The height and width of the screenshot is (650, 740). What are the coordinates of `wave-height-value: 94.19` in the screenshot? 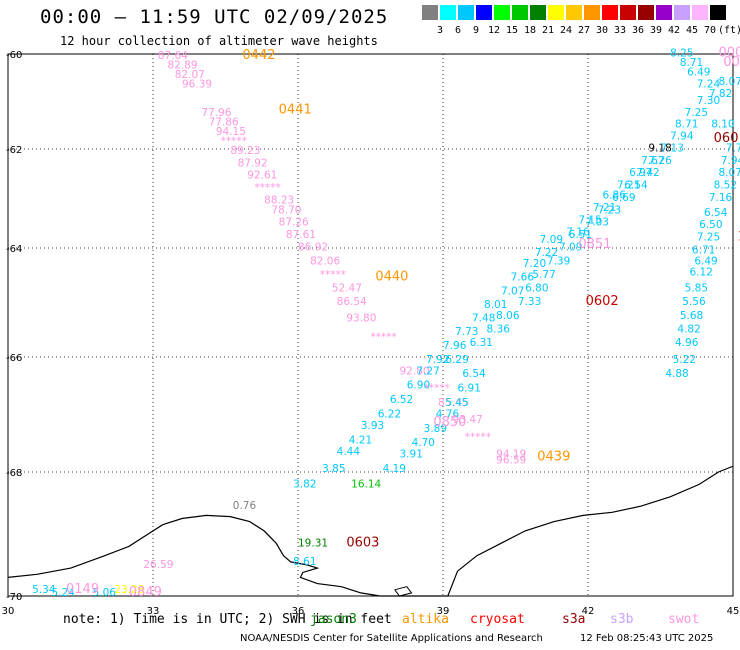 It's located at (511, 455).